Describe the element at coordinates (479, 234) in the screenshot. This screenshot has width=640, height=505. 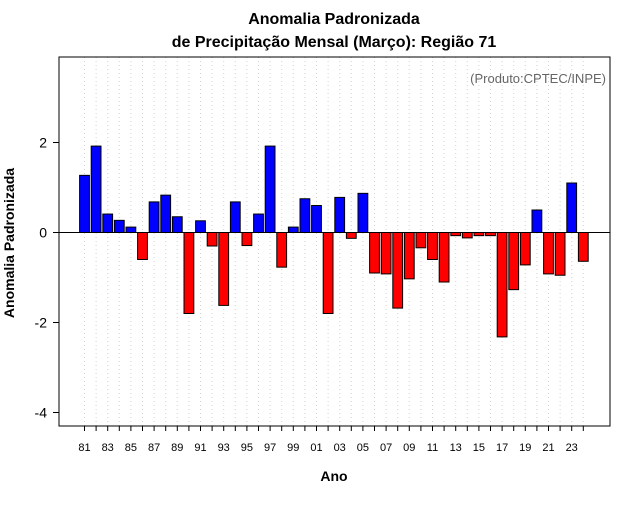
I see `bar-2015` at that location.